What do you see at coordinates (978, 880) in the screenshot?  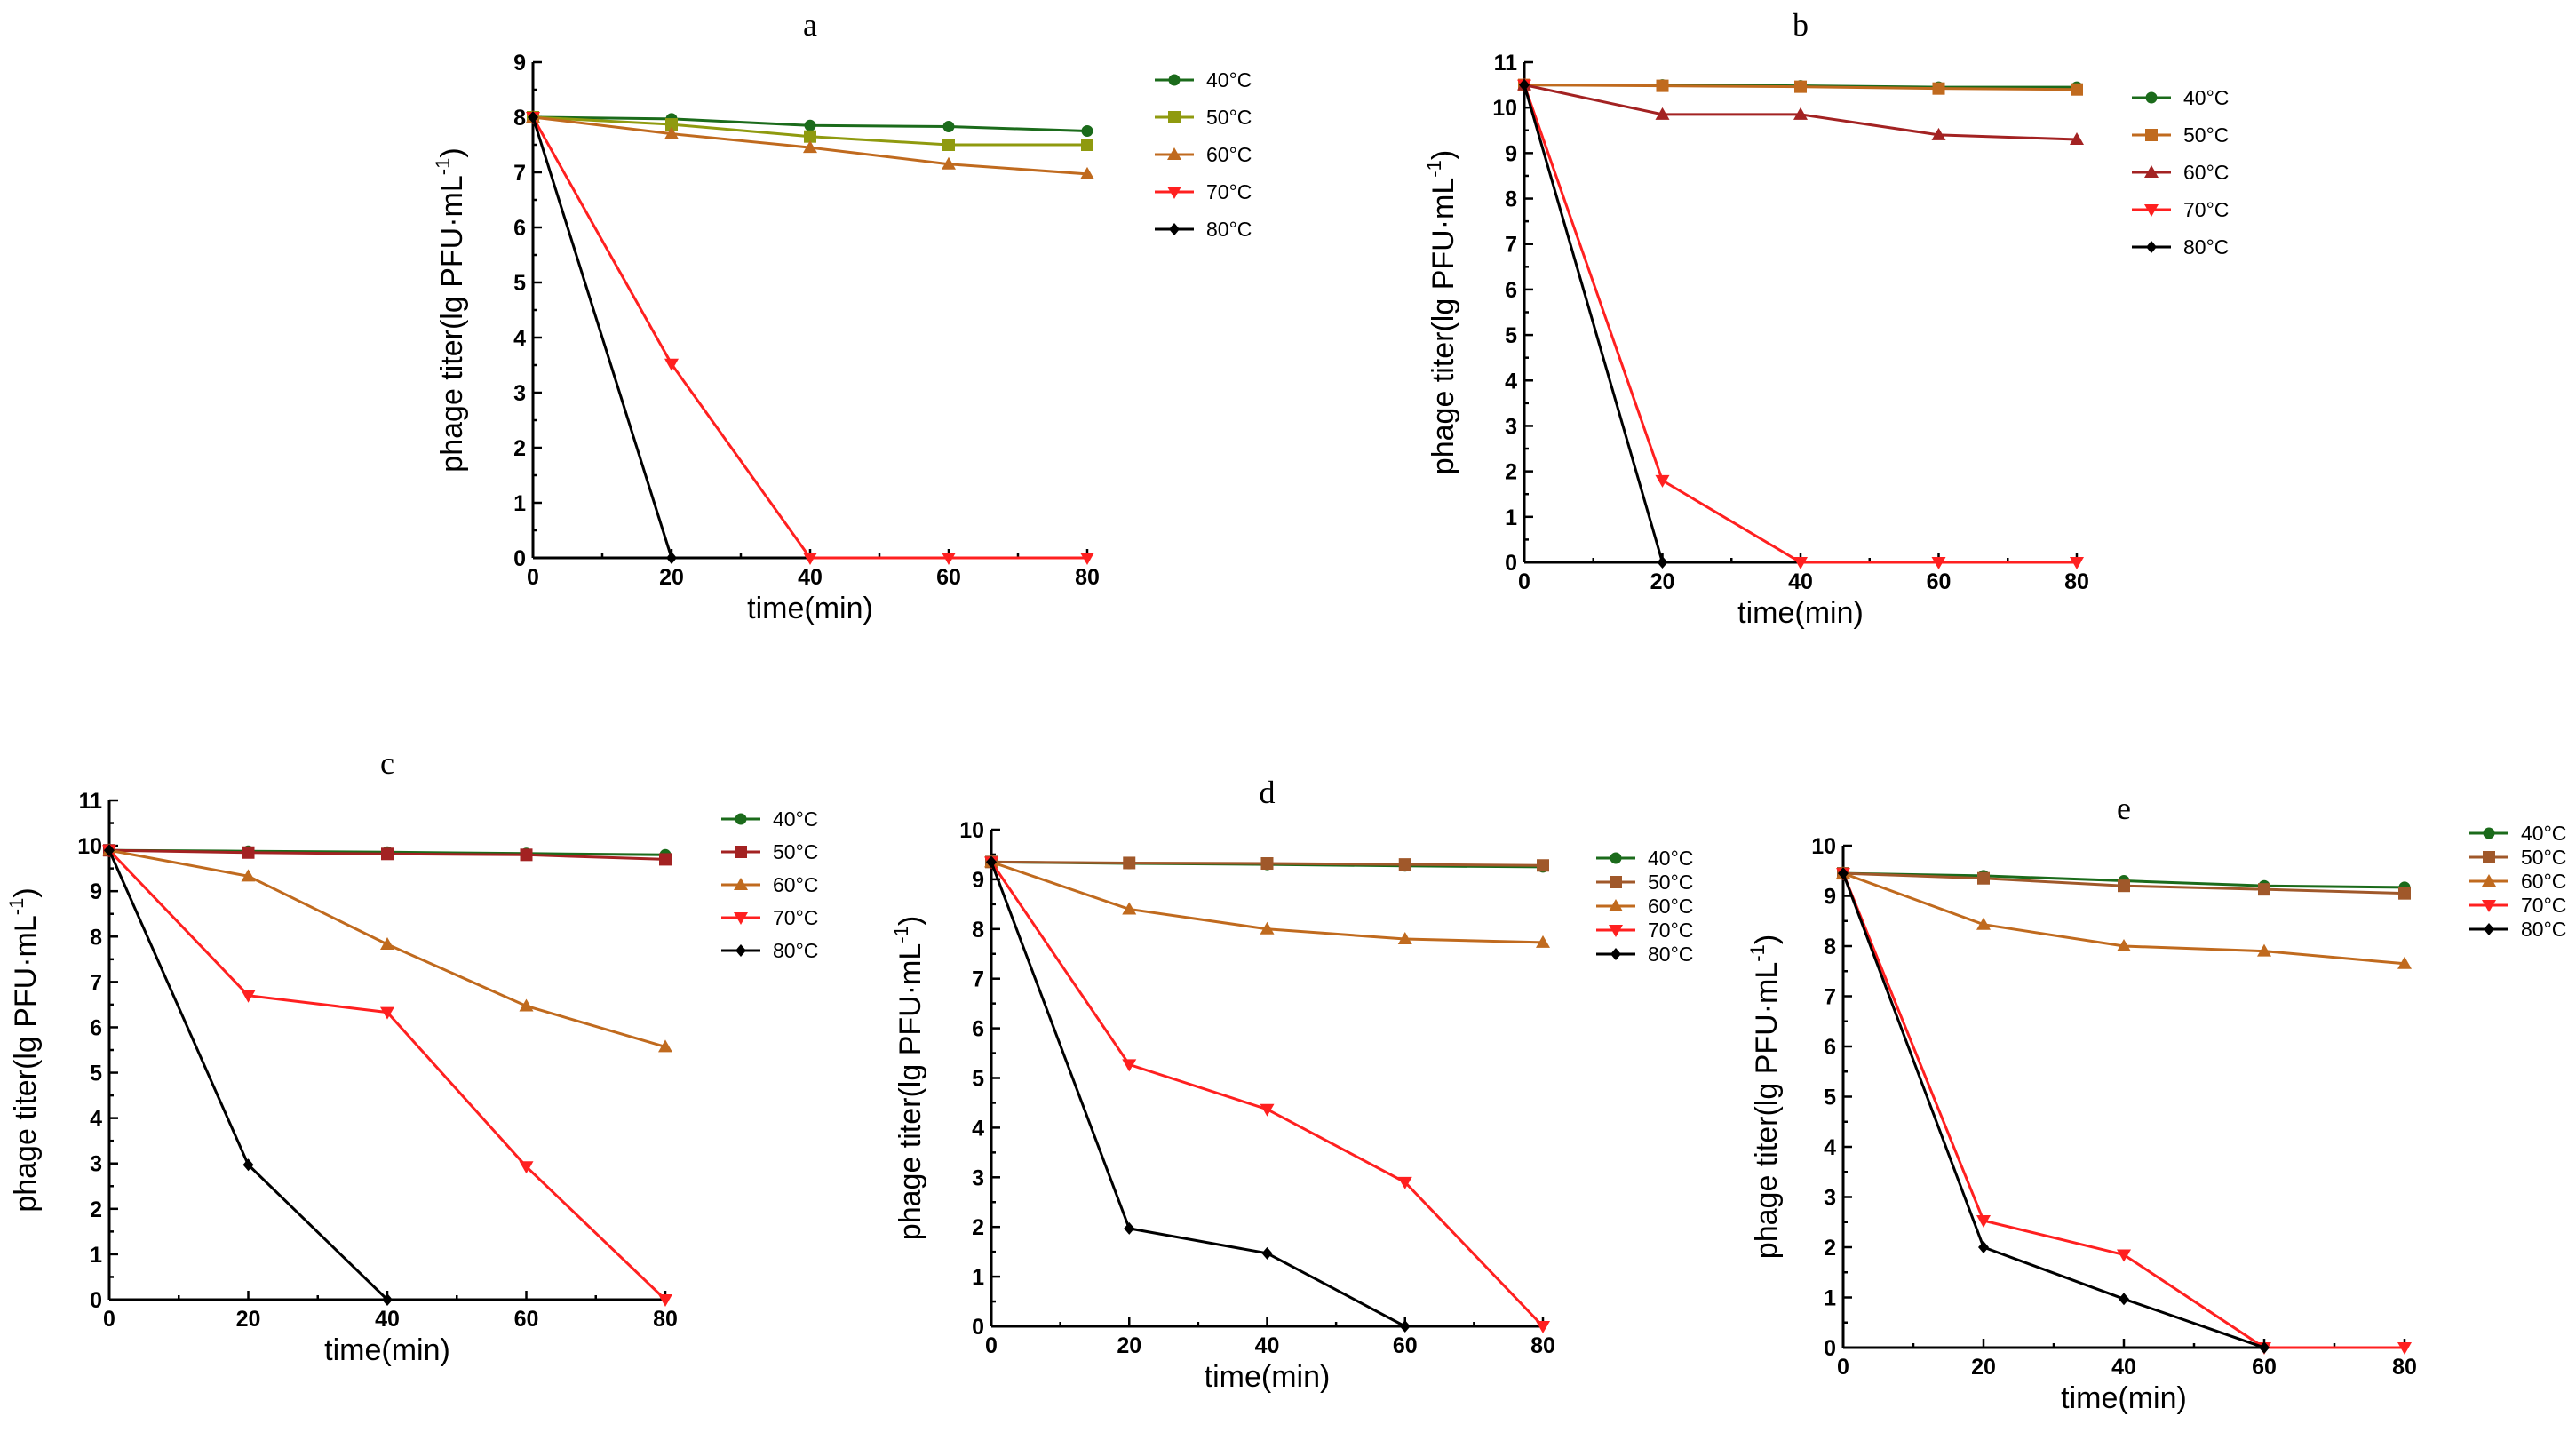 I see `y-tick-label: 9` at bounding box center [978, 880].